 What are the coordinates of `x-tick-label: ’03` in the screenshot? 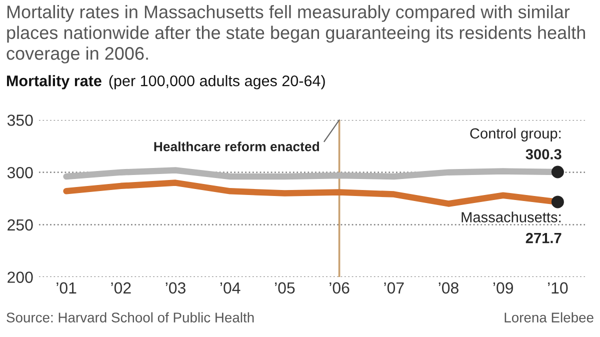 It's located at (176, 288).